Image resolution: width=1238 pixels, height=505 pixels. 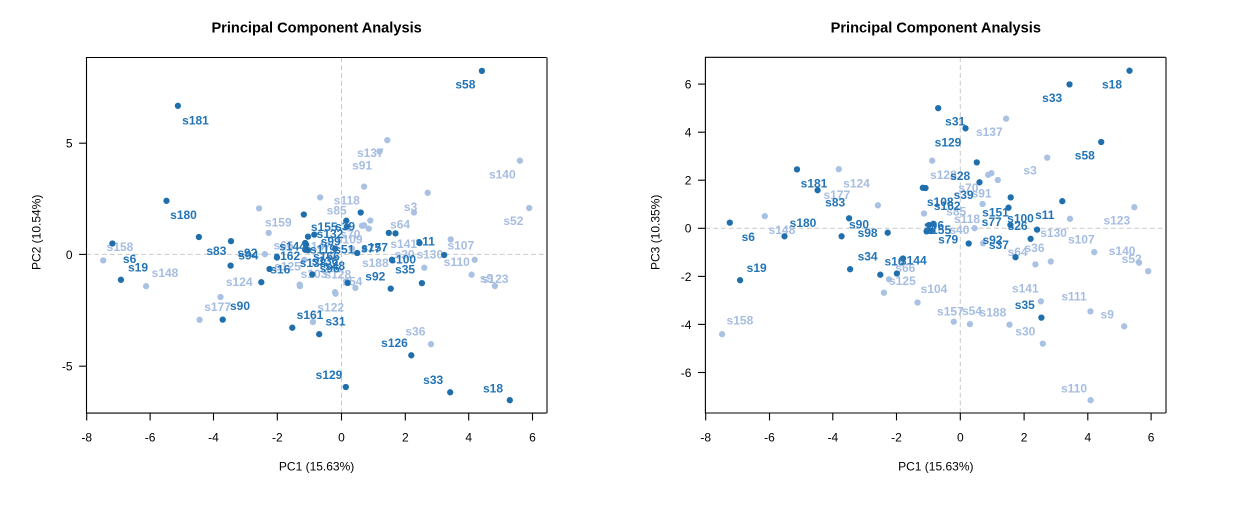 I want to click on svg-text: -5, so click(x=67, y=367).